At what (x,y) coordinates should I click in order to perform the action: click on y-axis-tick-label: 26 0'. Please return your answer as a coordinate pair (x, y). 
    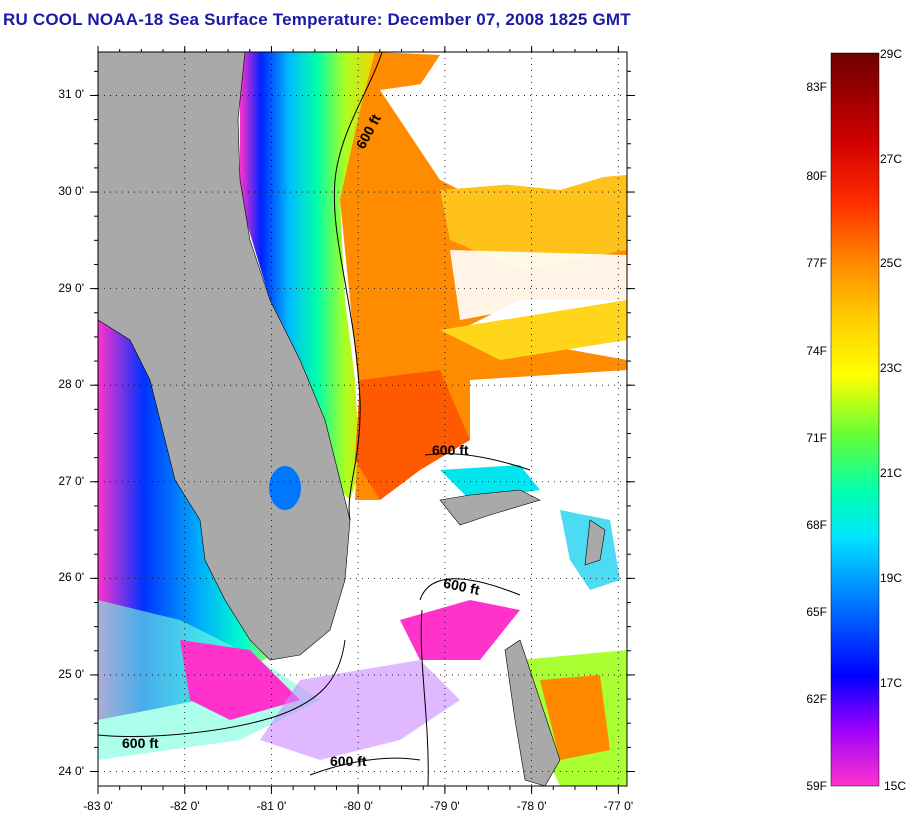
    Looking at the image, I should click on (71, 577).